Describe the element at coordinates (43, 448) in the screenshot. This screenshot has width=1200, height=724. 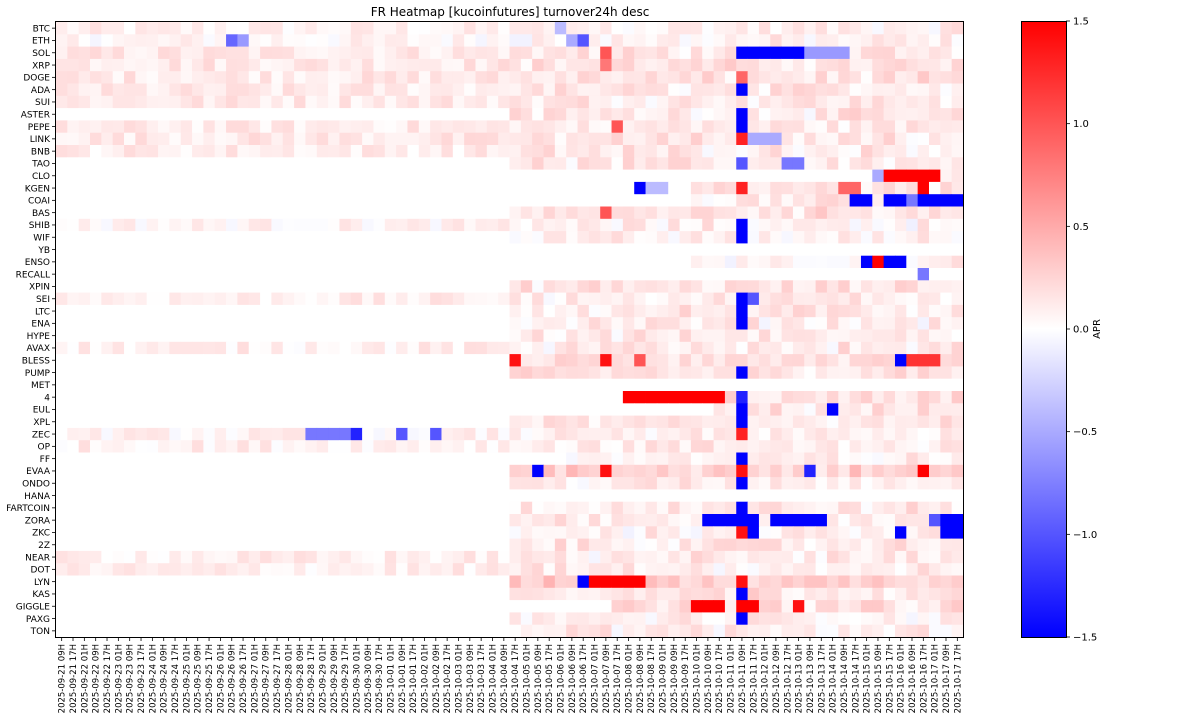
I see `row-label: OP` at that location.